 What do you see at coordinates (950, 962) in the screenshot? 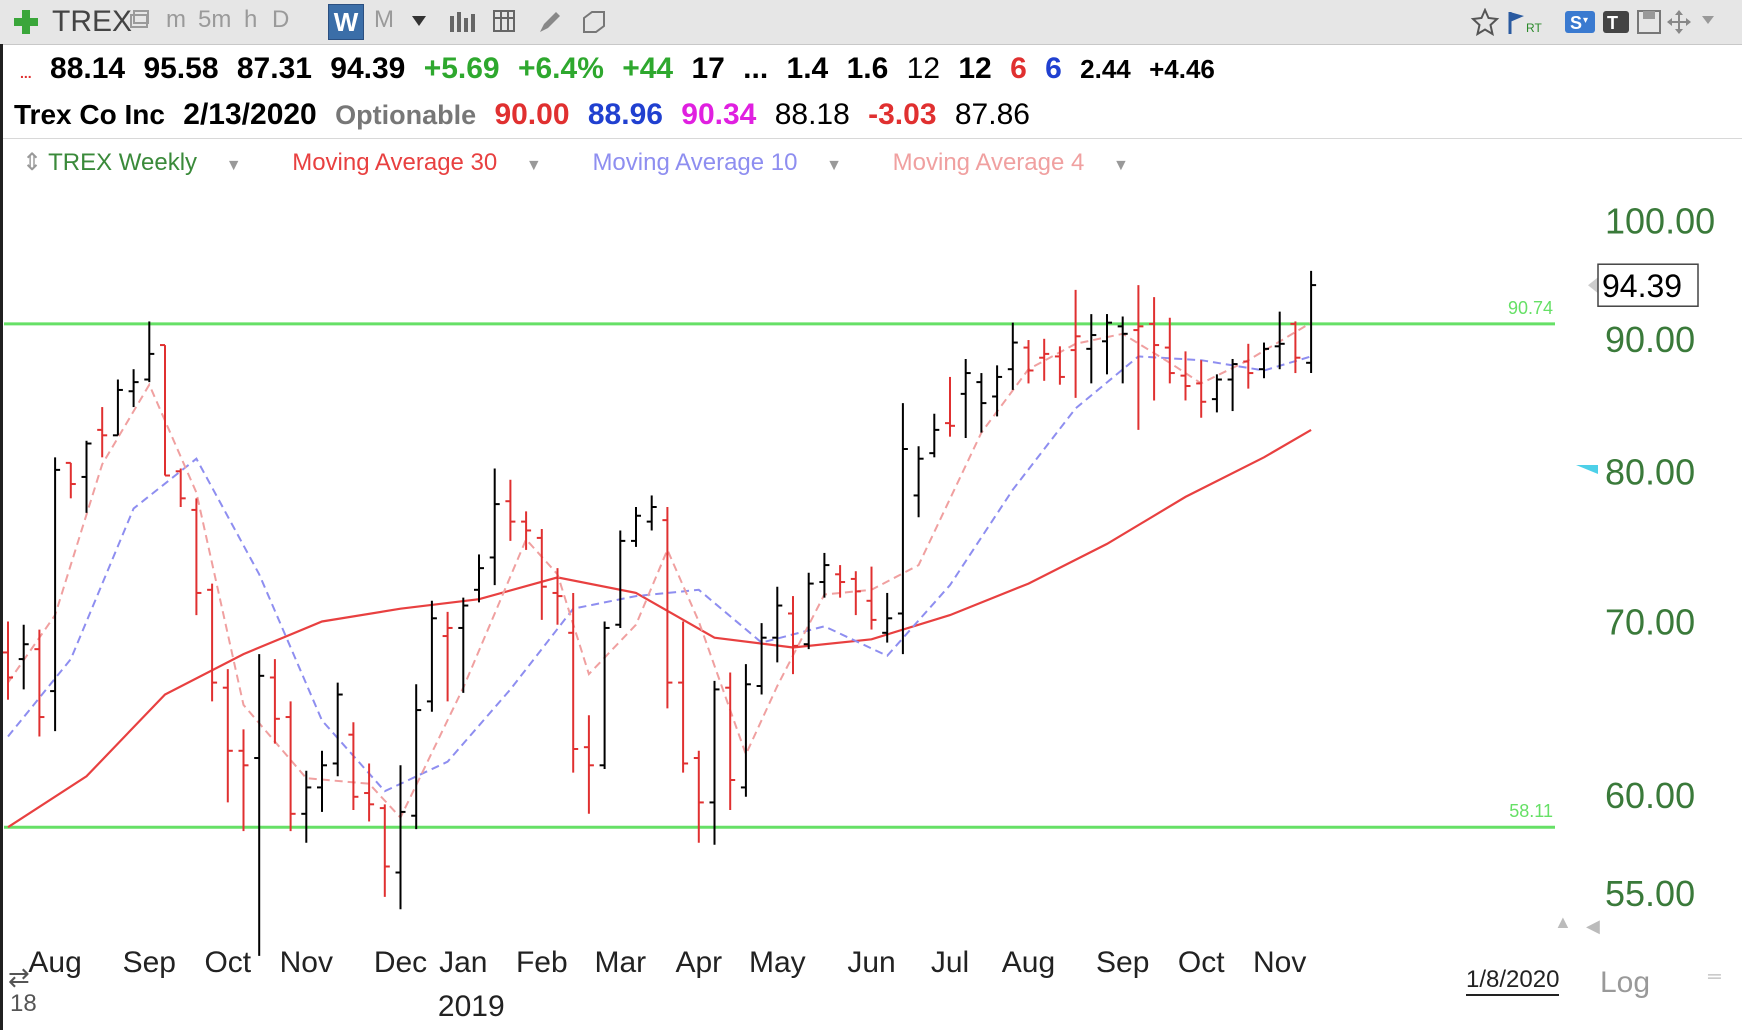
I see `x-month-label: Jul` at bounding box center [950, 962].